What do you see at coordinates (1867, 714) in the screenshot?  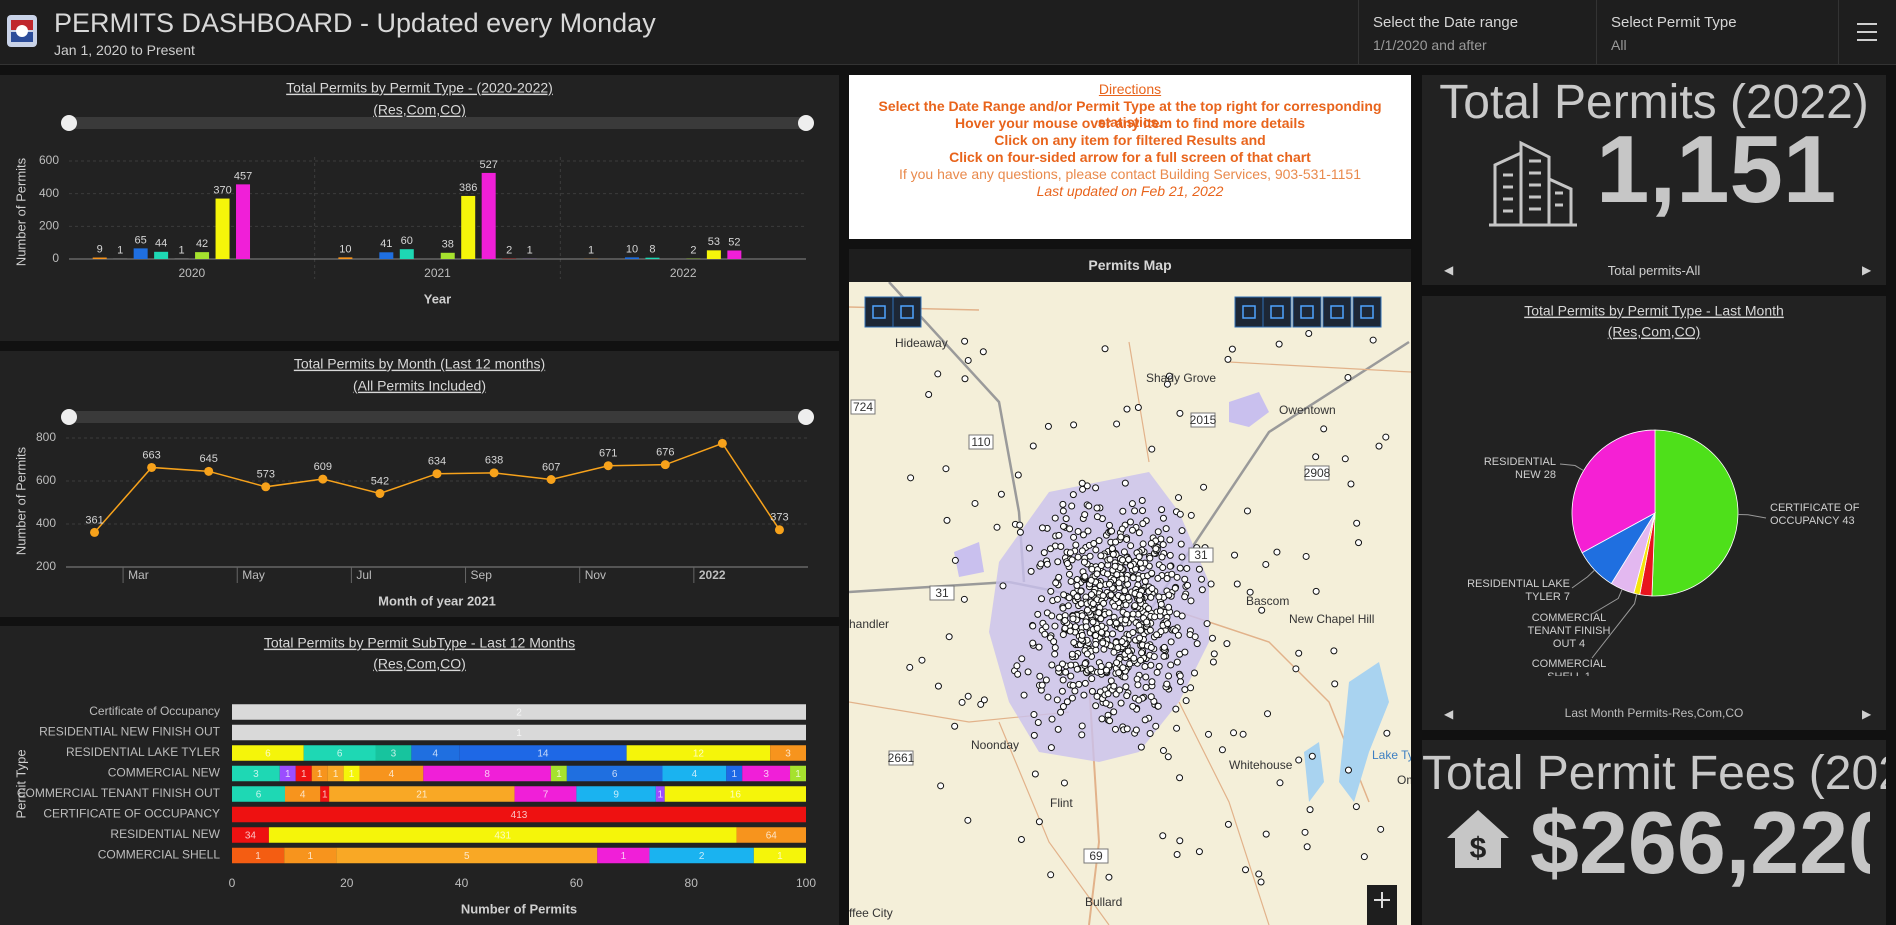 I see `next-arrow: ▶` at bounding box center [1867, 714].